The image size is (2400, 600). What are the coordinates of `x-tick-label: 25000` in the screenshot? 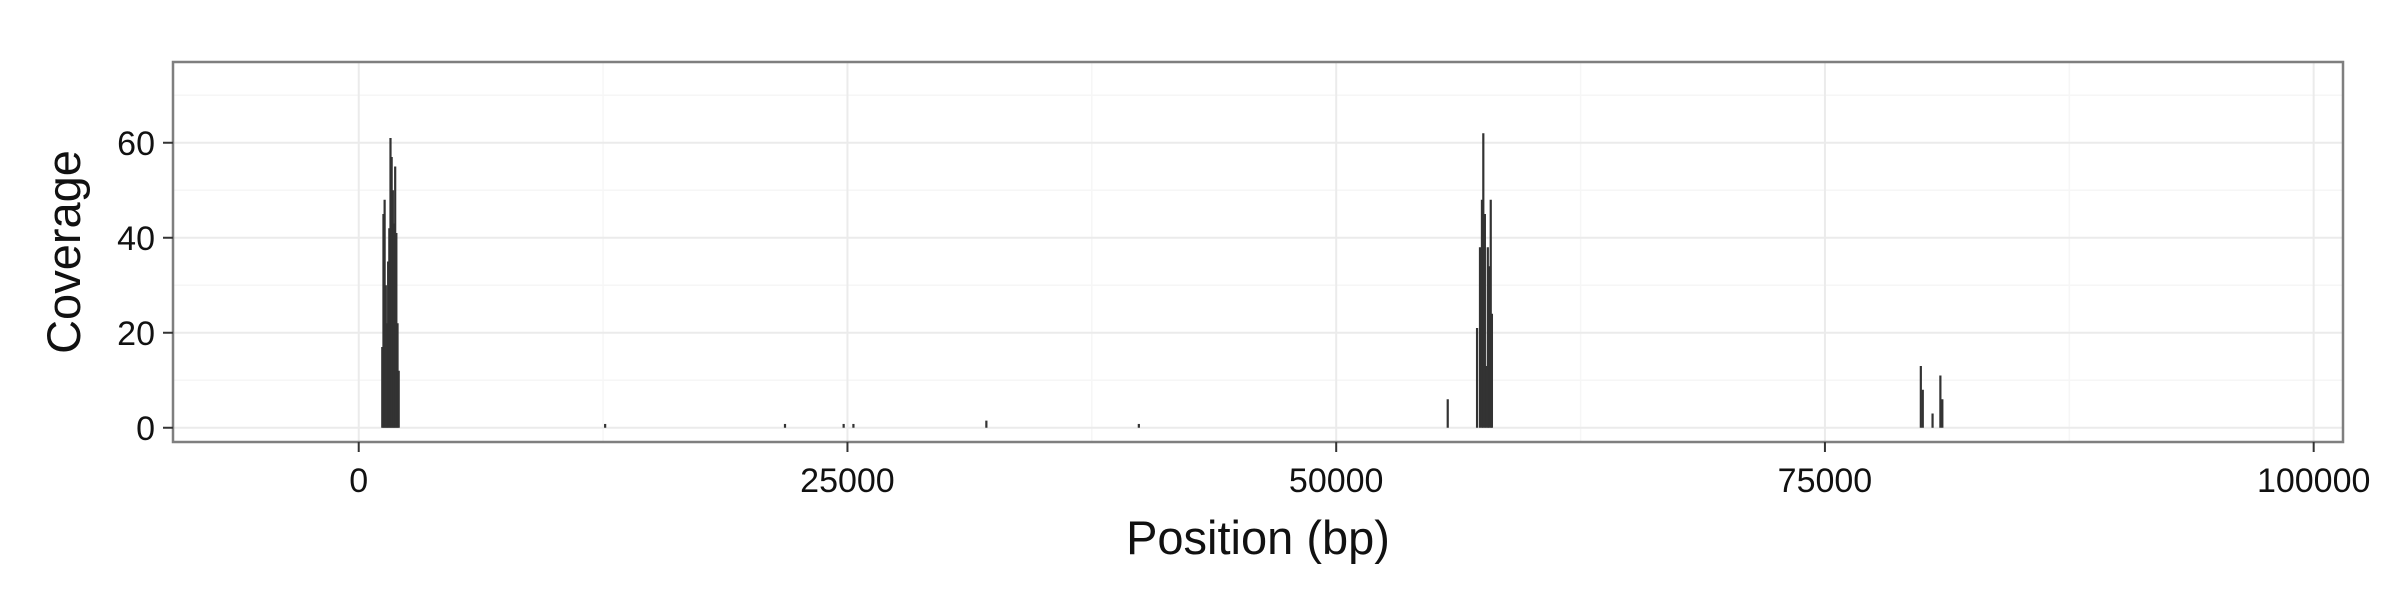 It's located at (847, 481).